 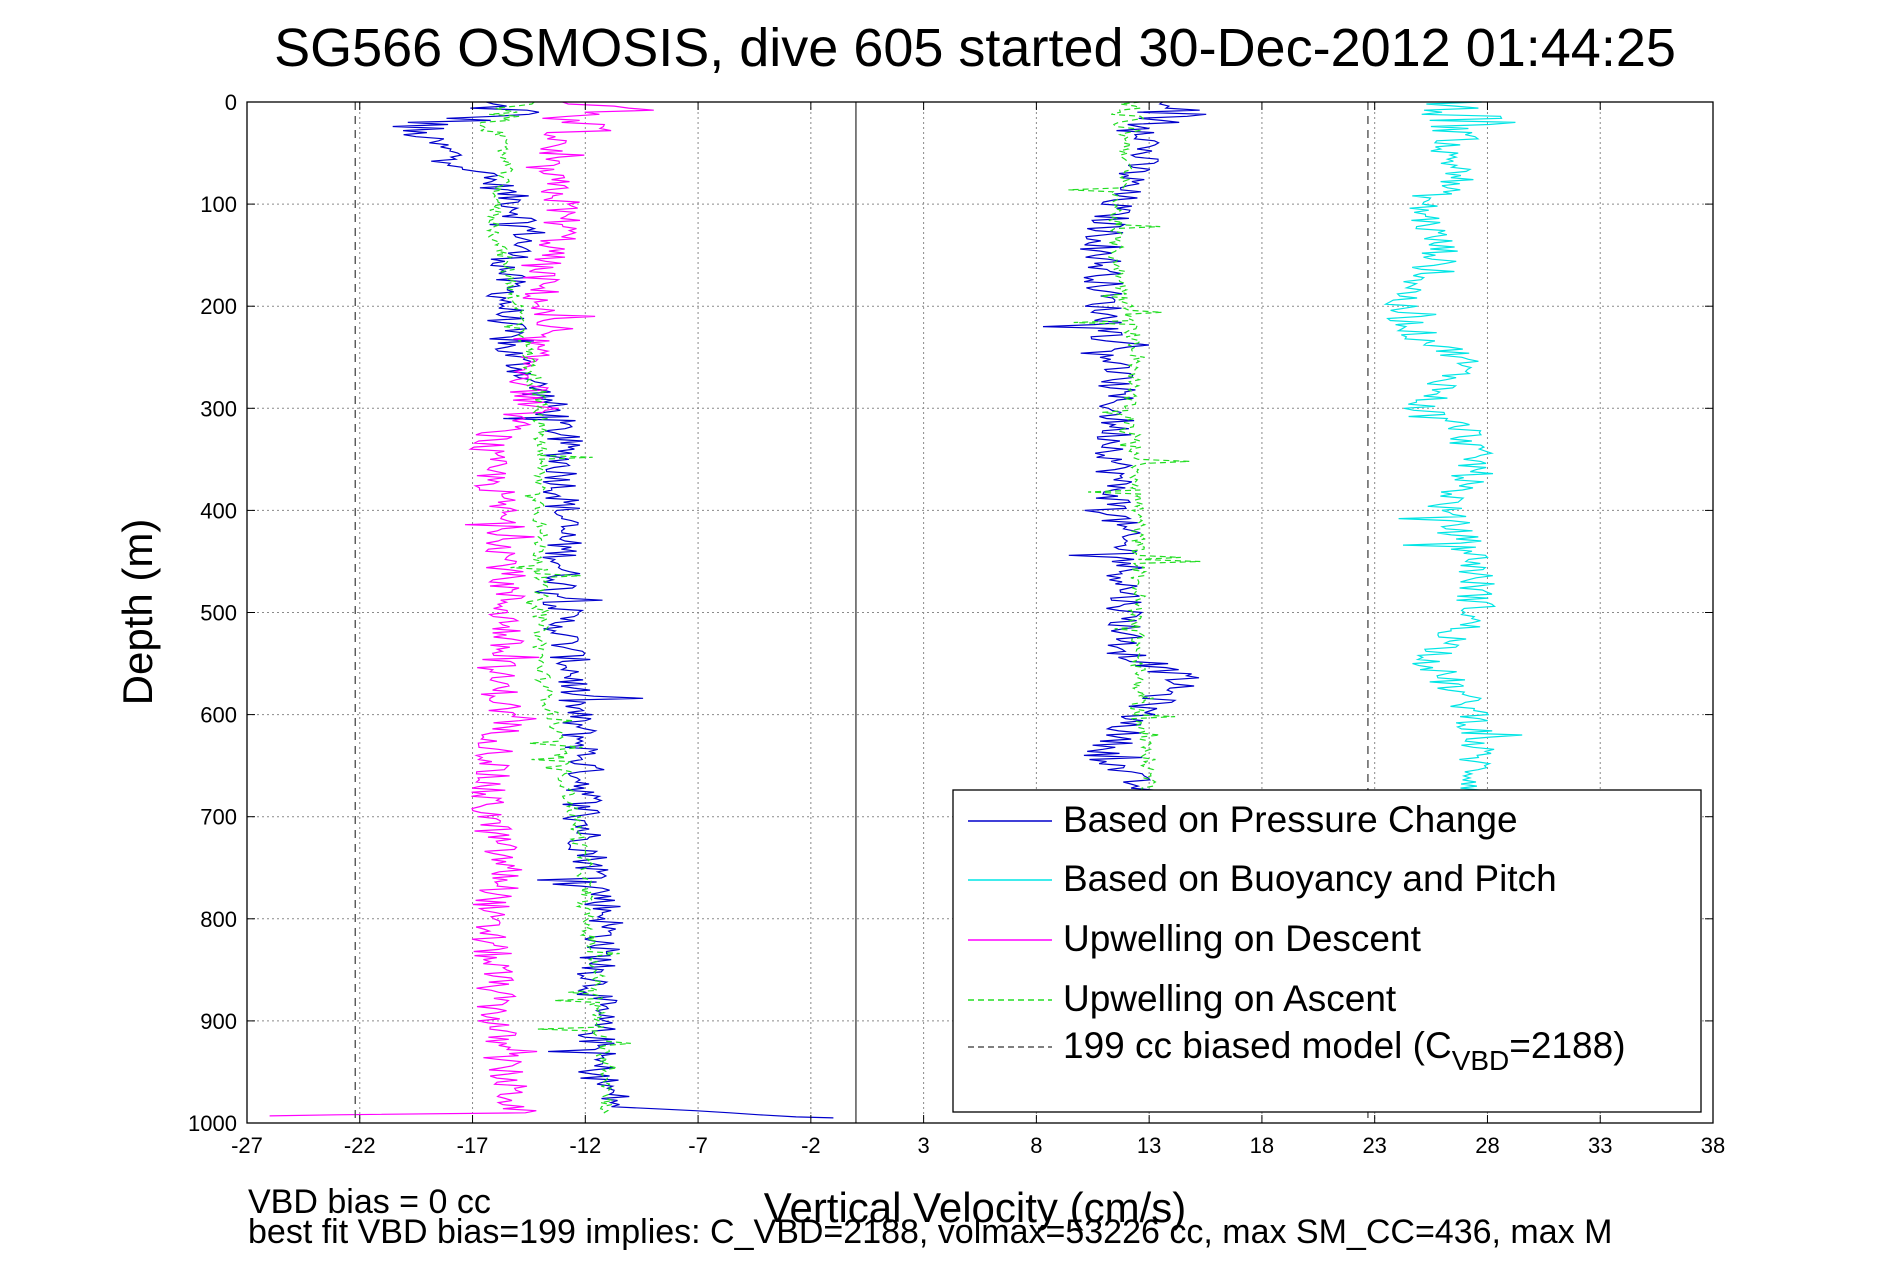 I want to click on x-axis-label: Vertical Velocity (cm/s), so click(x=975, y=1207).